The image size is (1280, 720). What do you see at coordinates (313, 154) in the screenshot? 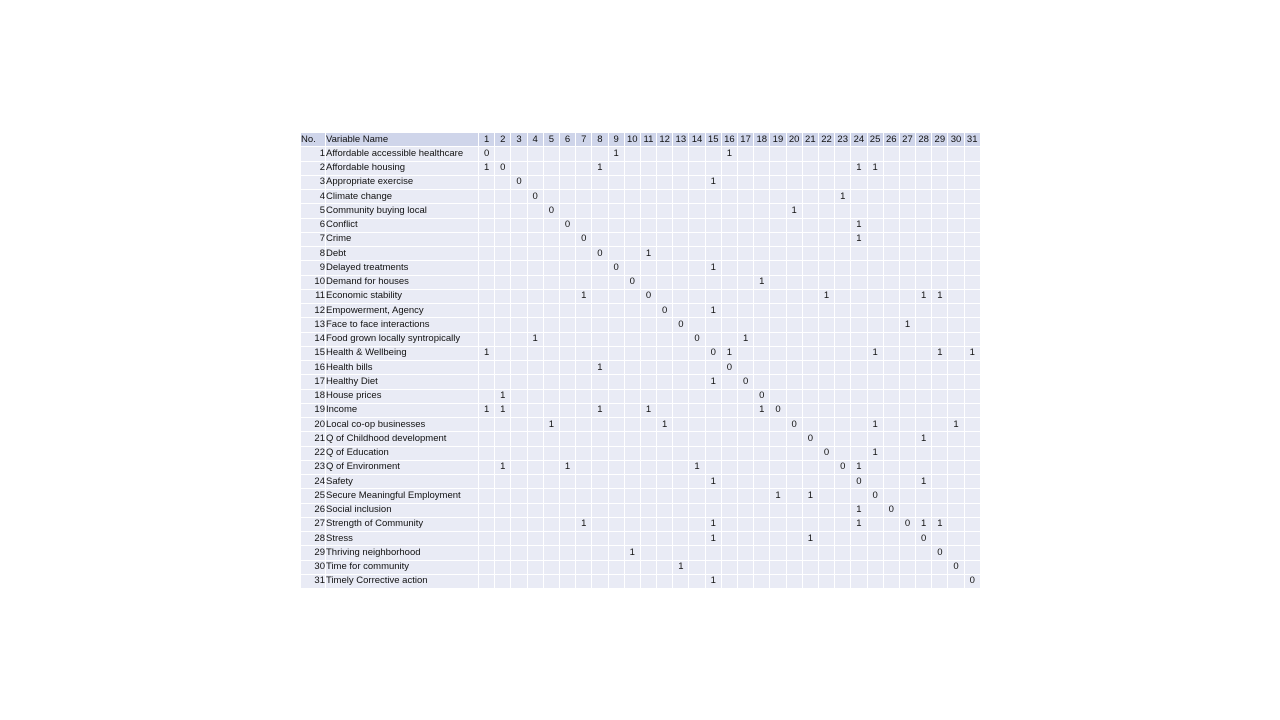
I see `row-number: 1` at bounding box center [313, 154].